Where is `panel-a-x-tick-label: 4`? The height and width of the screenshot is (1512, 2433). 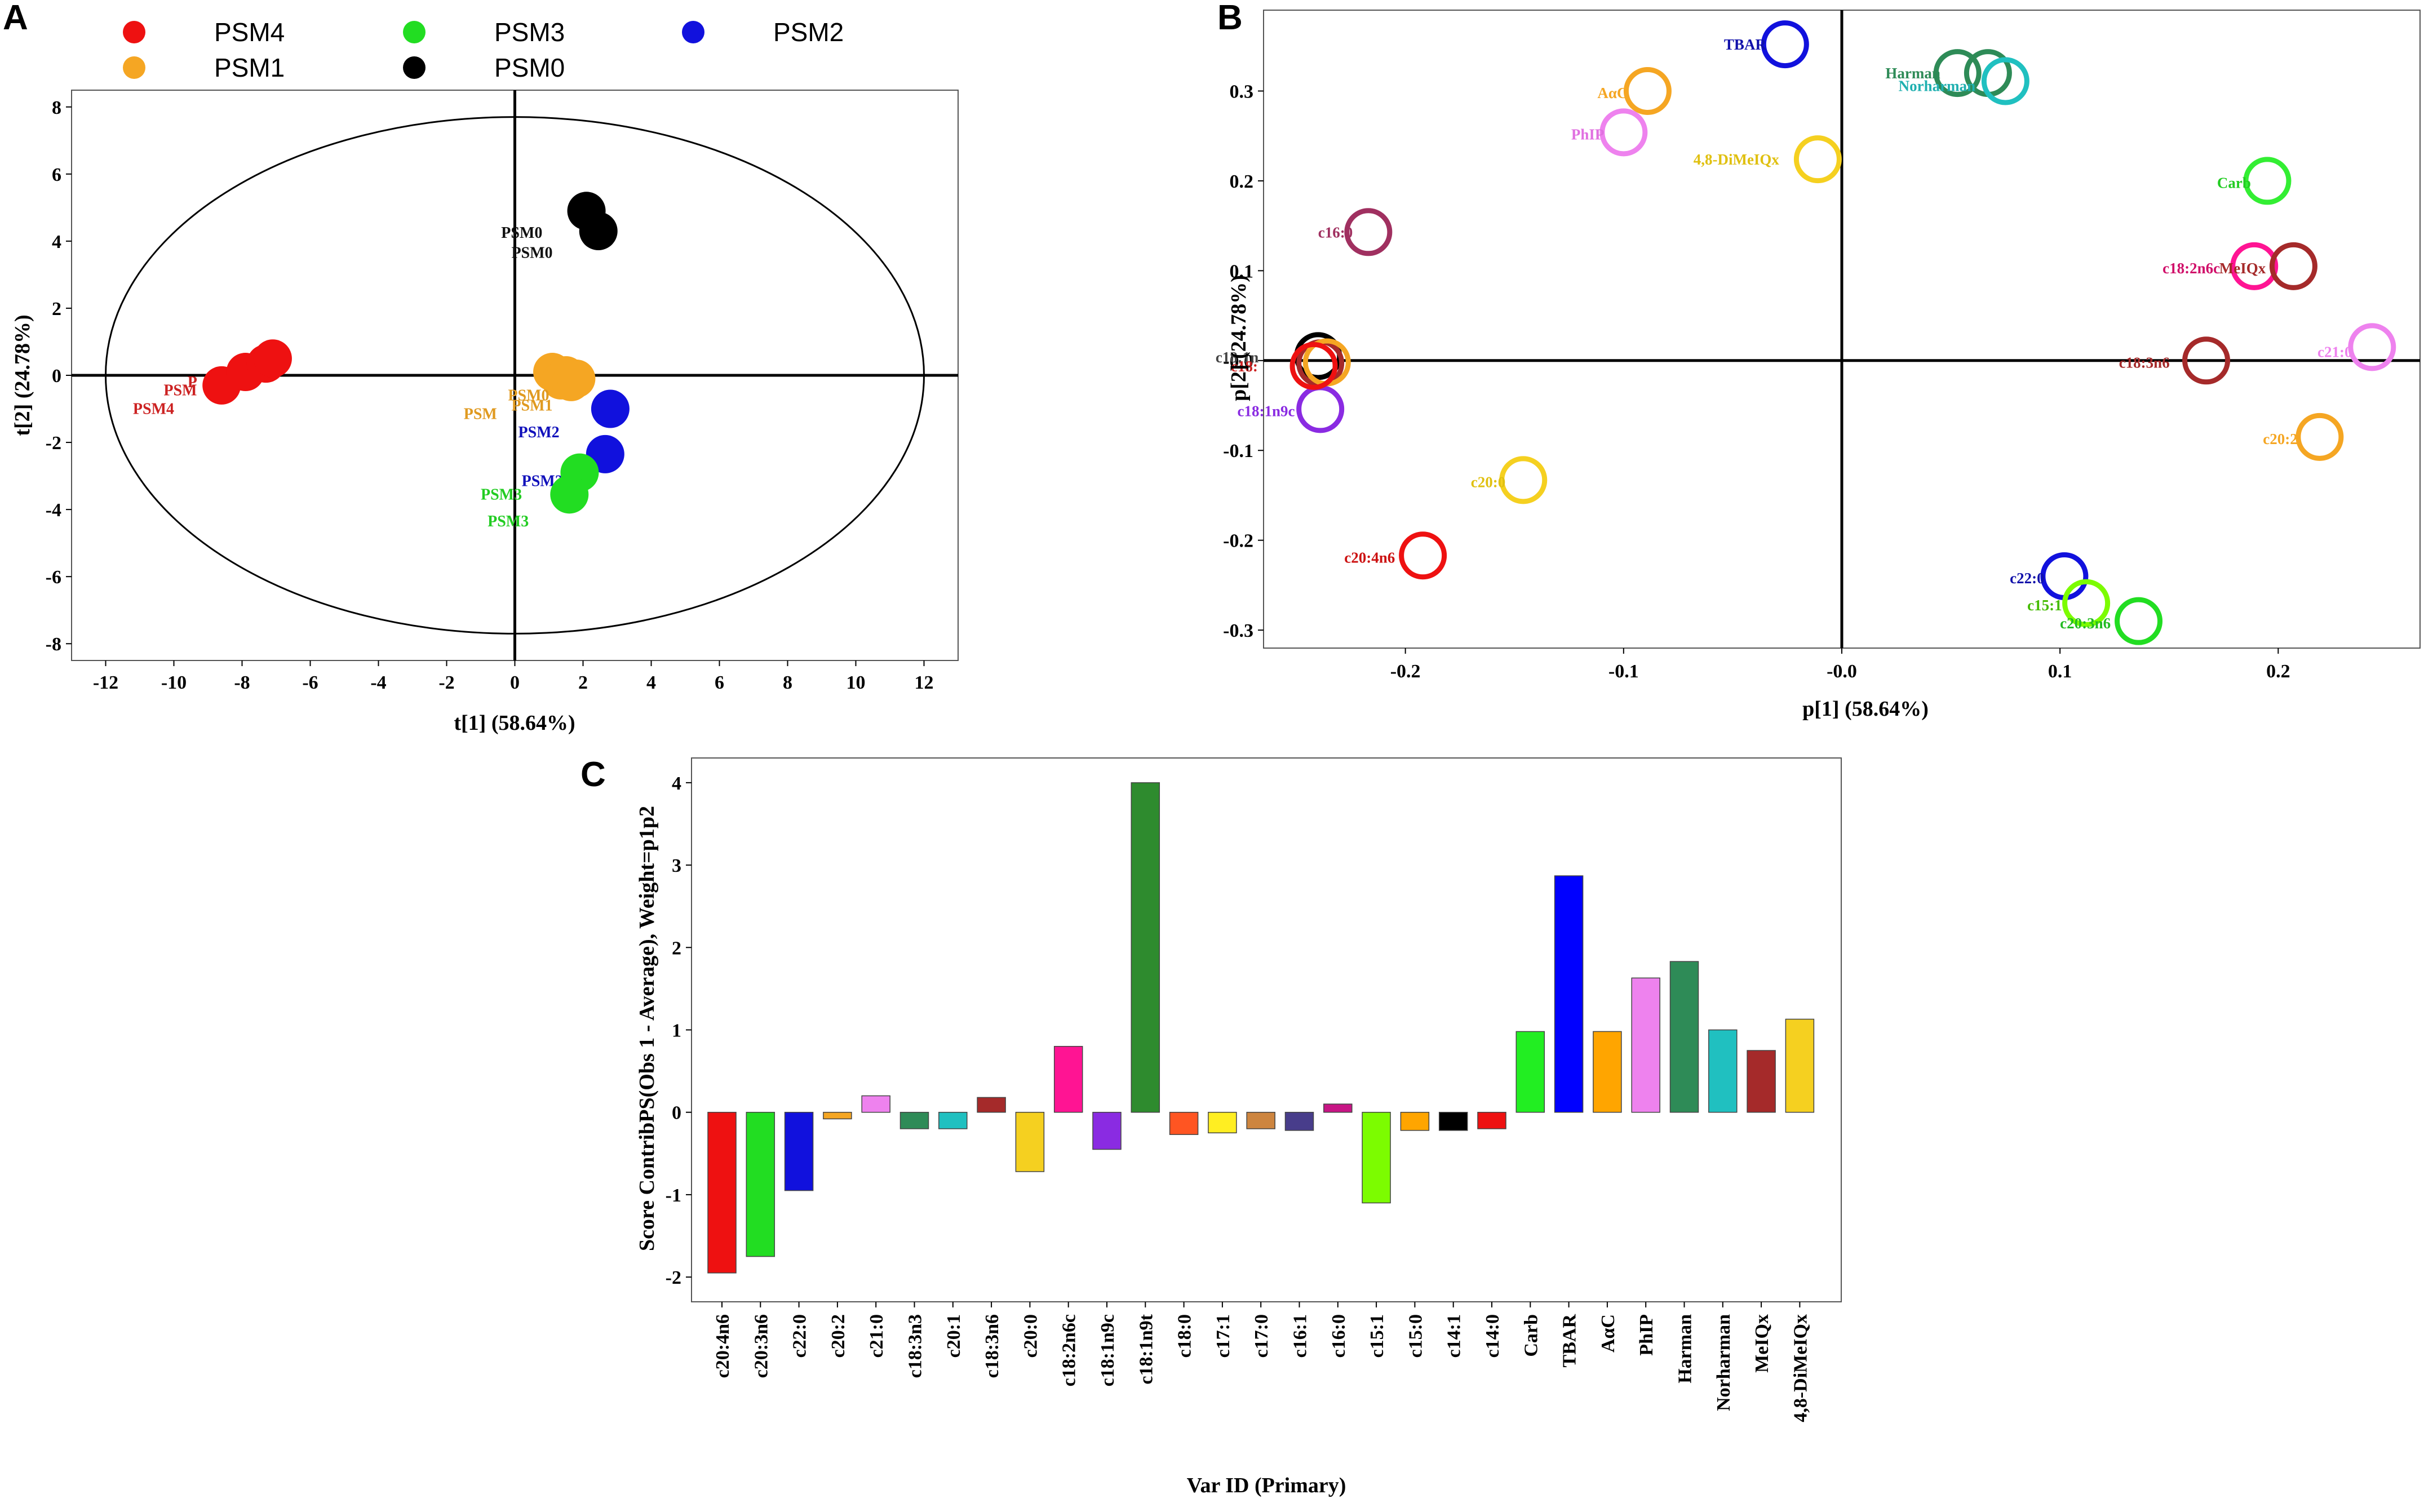
panel-a-x-tick-label: 4 is located at coordinates (651, 682).